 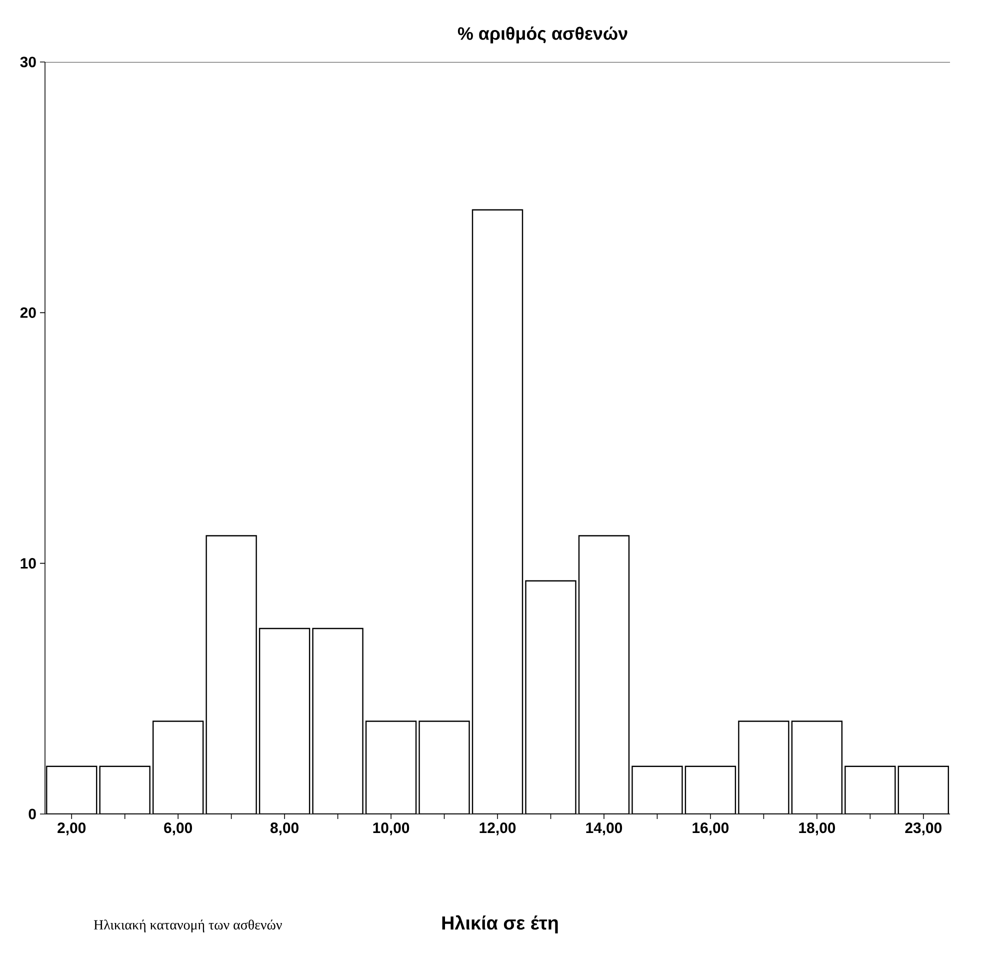 I want to click on x-tick-label: 10,00, so click(x=391, y=829).